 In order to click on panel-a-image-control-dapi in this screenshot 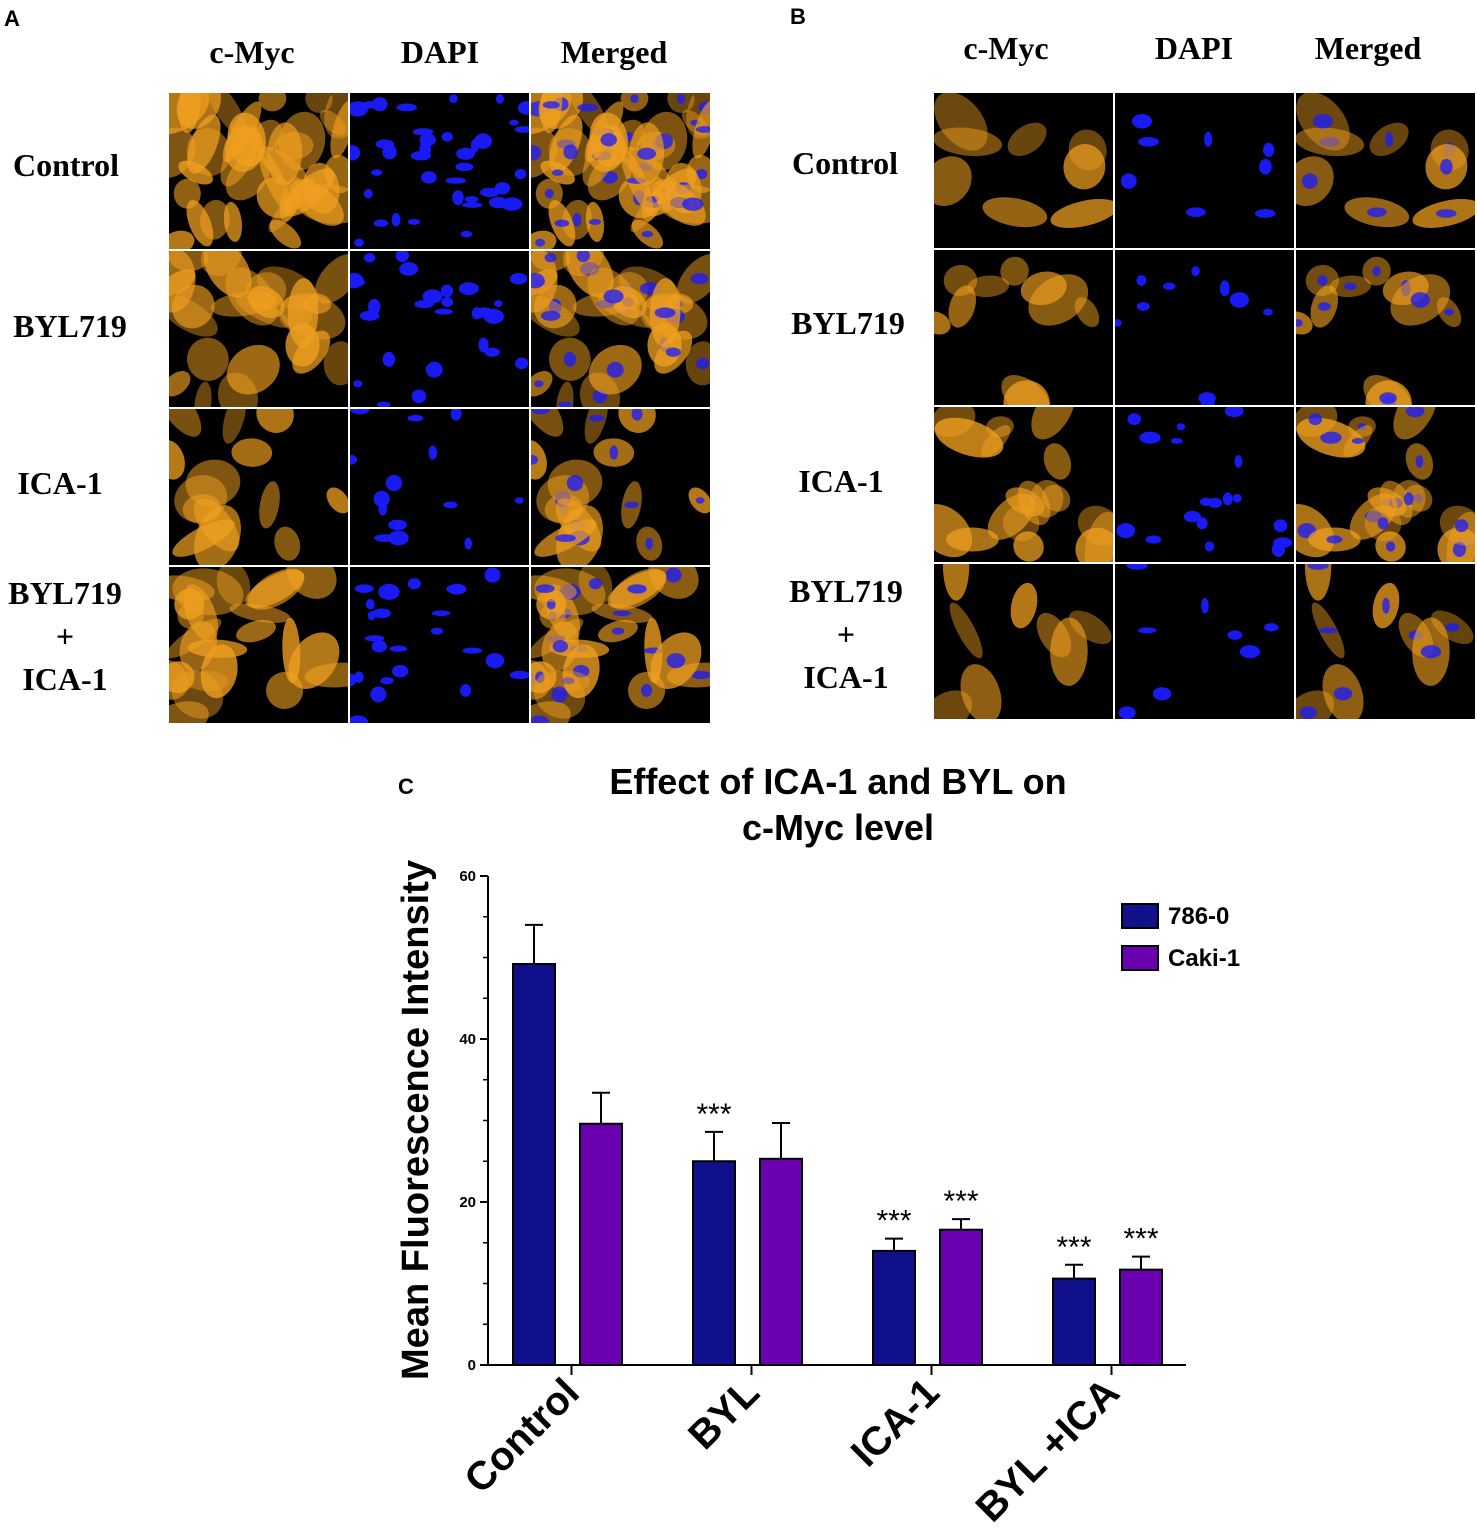, I will do `click(439, 171)`.